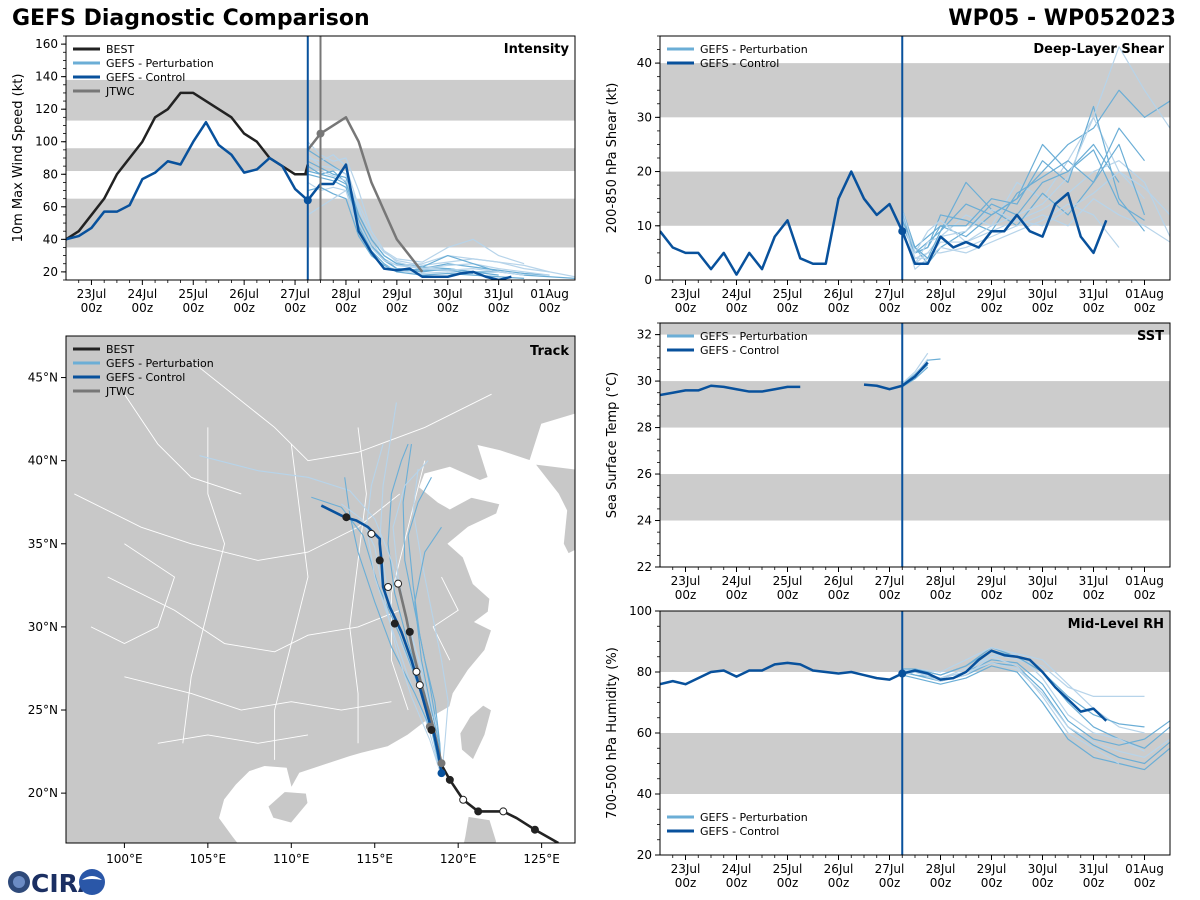  What do you see at coordinates (644, 855) in the screenshot?
I see `y-tick-label: 20` at bounding box center [644, 855].